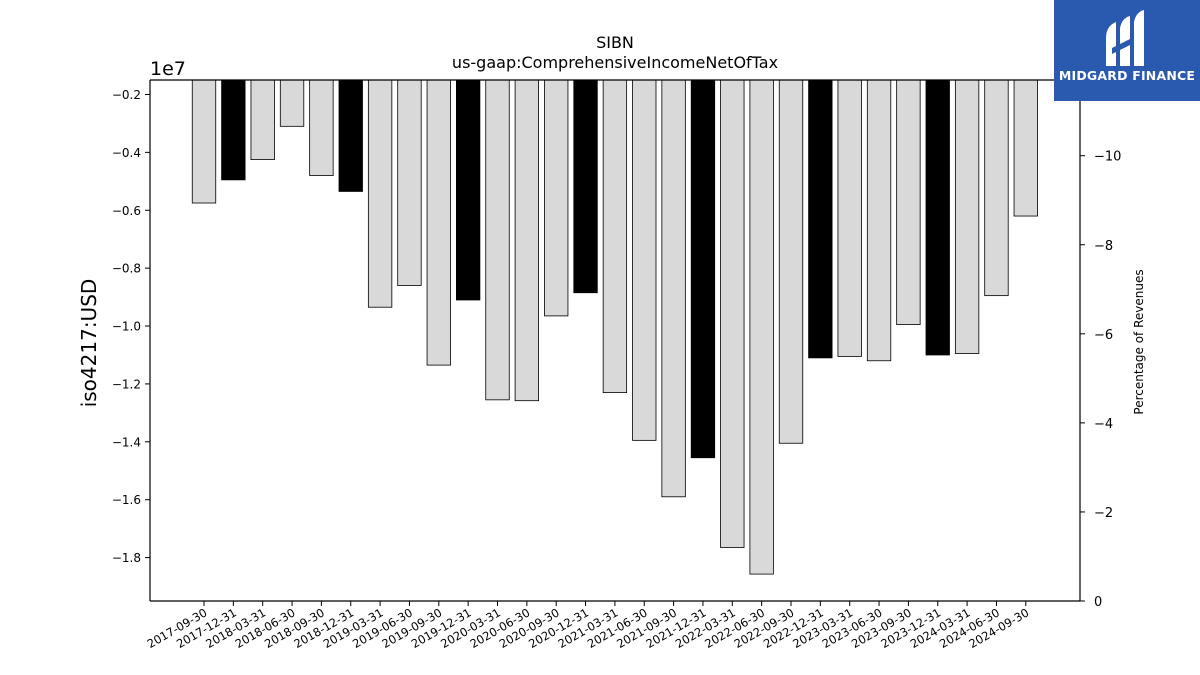 This screenshot has height=675, width=1200. What do you see at coordinates (1127, 75) in the screenshot?
I see `brand-name: MIDGARD FINANCE` at bounding box center [1127, 75].